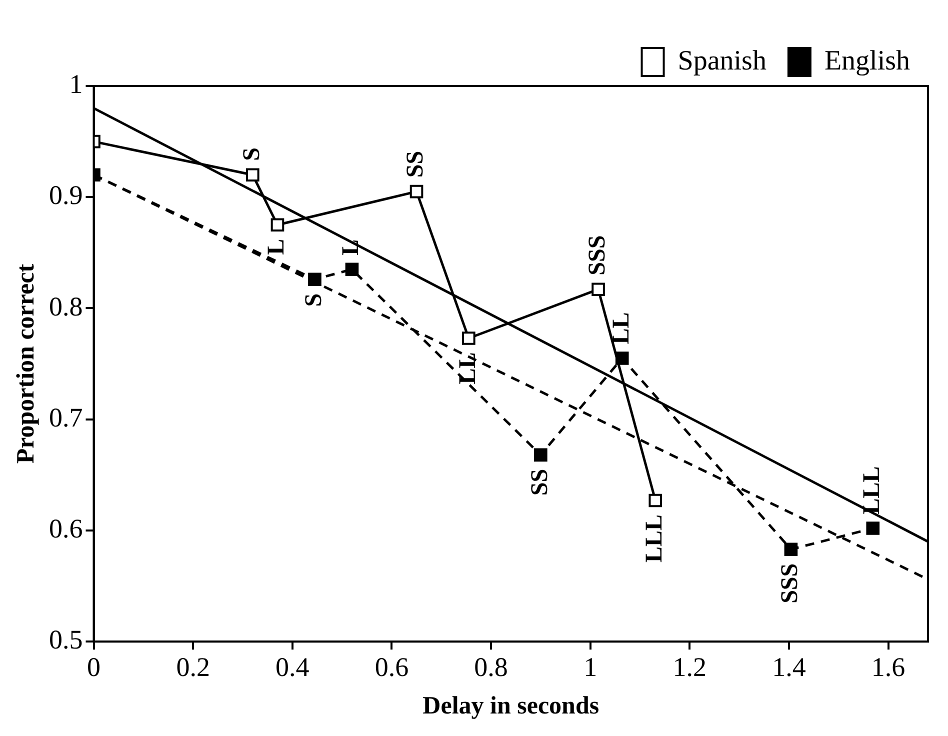  I want to click on x-tick-label: 0.6, so click(391, 667).